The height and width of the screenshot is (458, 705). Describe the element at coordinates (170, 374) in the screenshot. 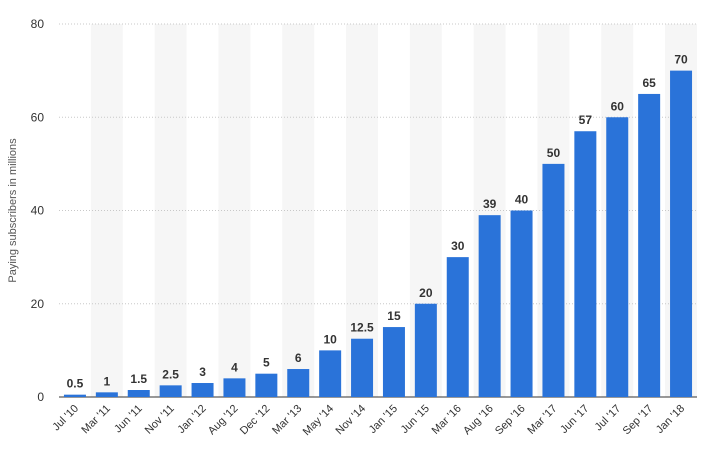

I see `data-label: 2.5` at that location.